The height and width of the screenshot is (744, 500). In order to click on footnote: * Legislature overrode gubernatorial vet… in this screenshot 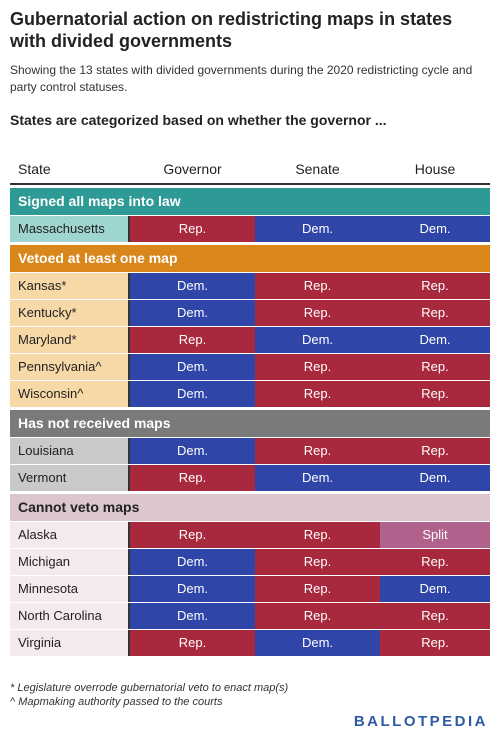, I will do `click(149, 688)`.